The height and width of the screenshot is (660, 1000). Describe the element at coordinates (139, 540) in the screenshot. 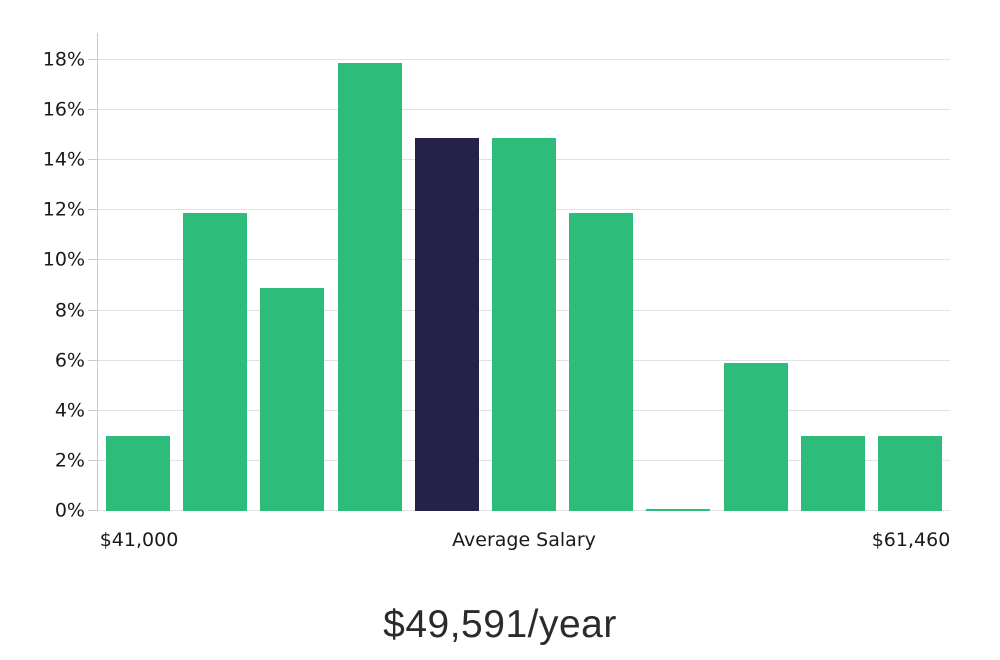

I see `x-axis-label-min: $41,000` at that location.